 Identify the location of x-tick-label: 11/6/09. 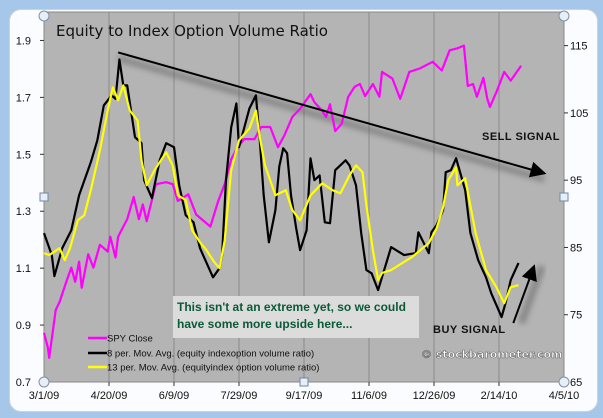
(369, 396).